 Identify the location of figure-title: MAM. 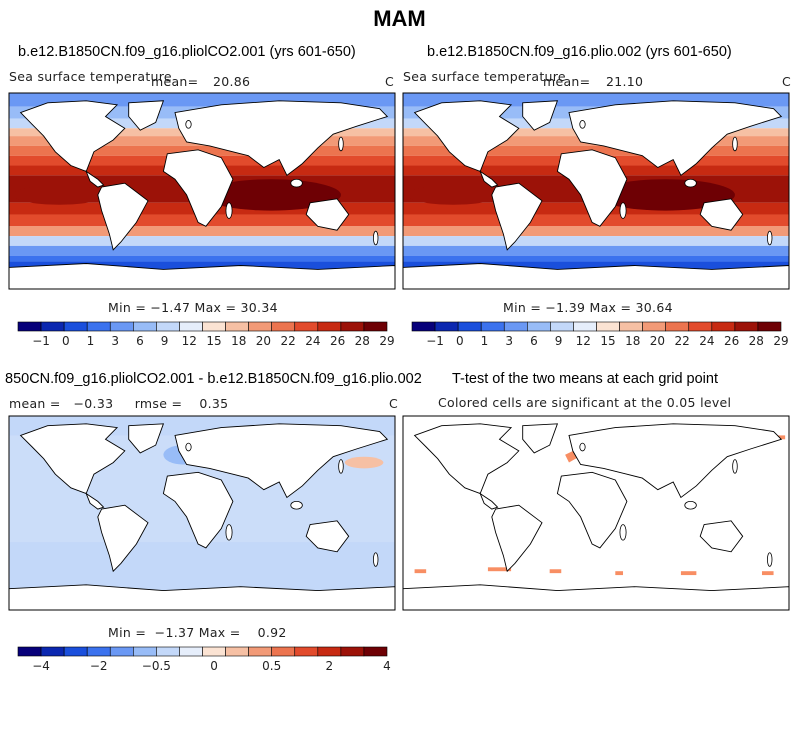
(399, 18).